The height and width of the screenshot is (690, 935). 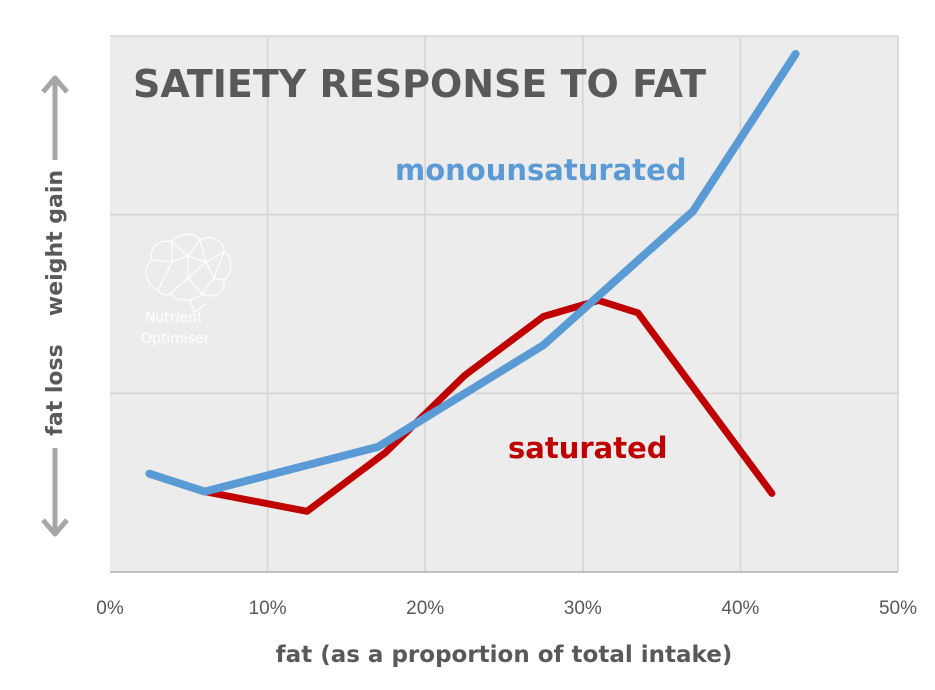 I want to click on x-tick-label: 10%, so click(x=268, y=608).